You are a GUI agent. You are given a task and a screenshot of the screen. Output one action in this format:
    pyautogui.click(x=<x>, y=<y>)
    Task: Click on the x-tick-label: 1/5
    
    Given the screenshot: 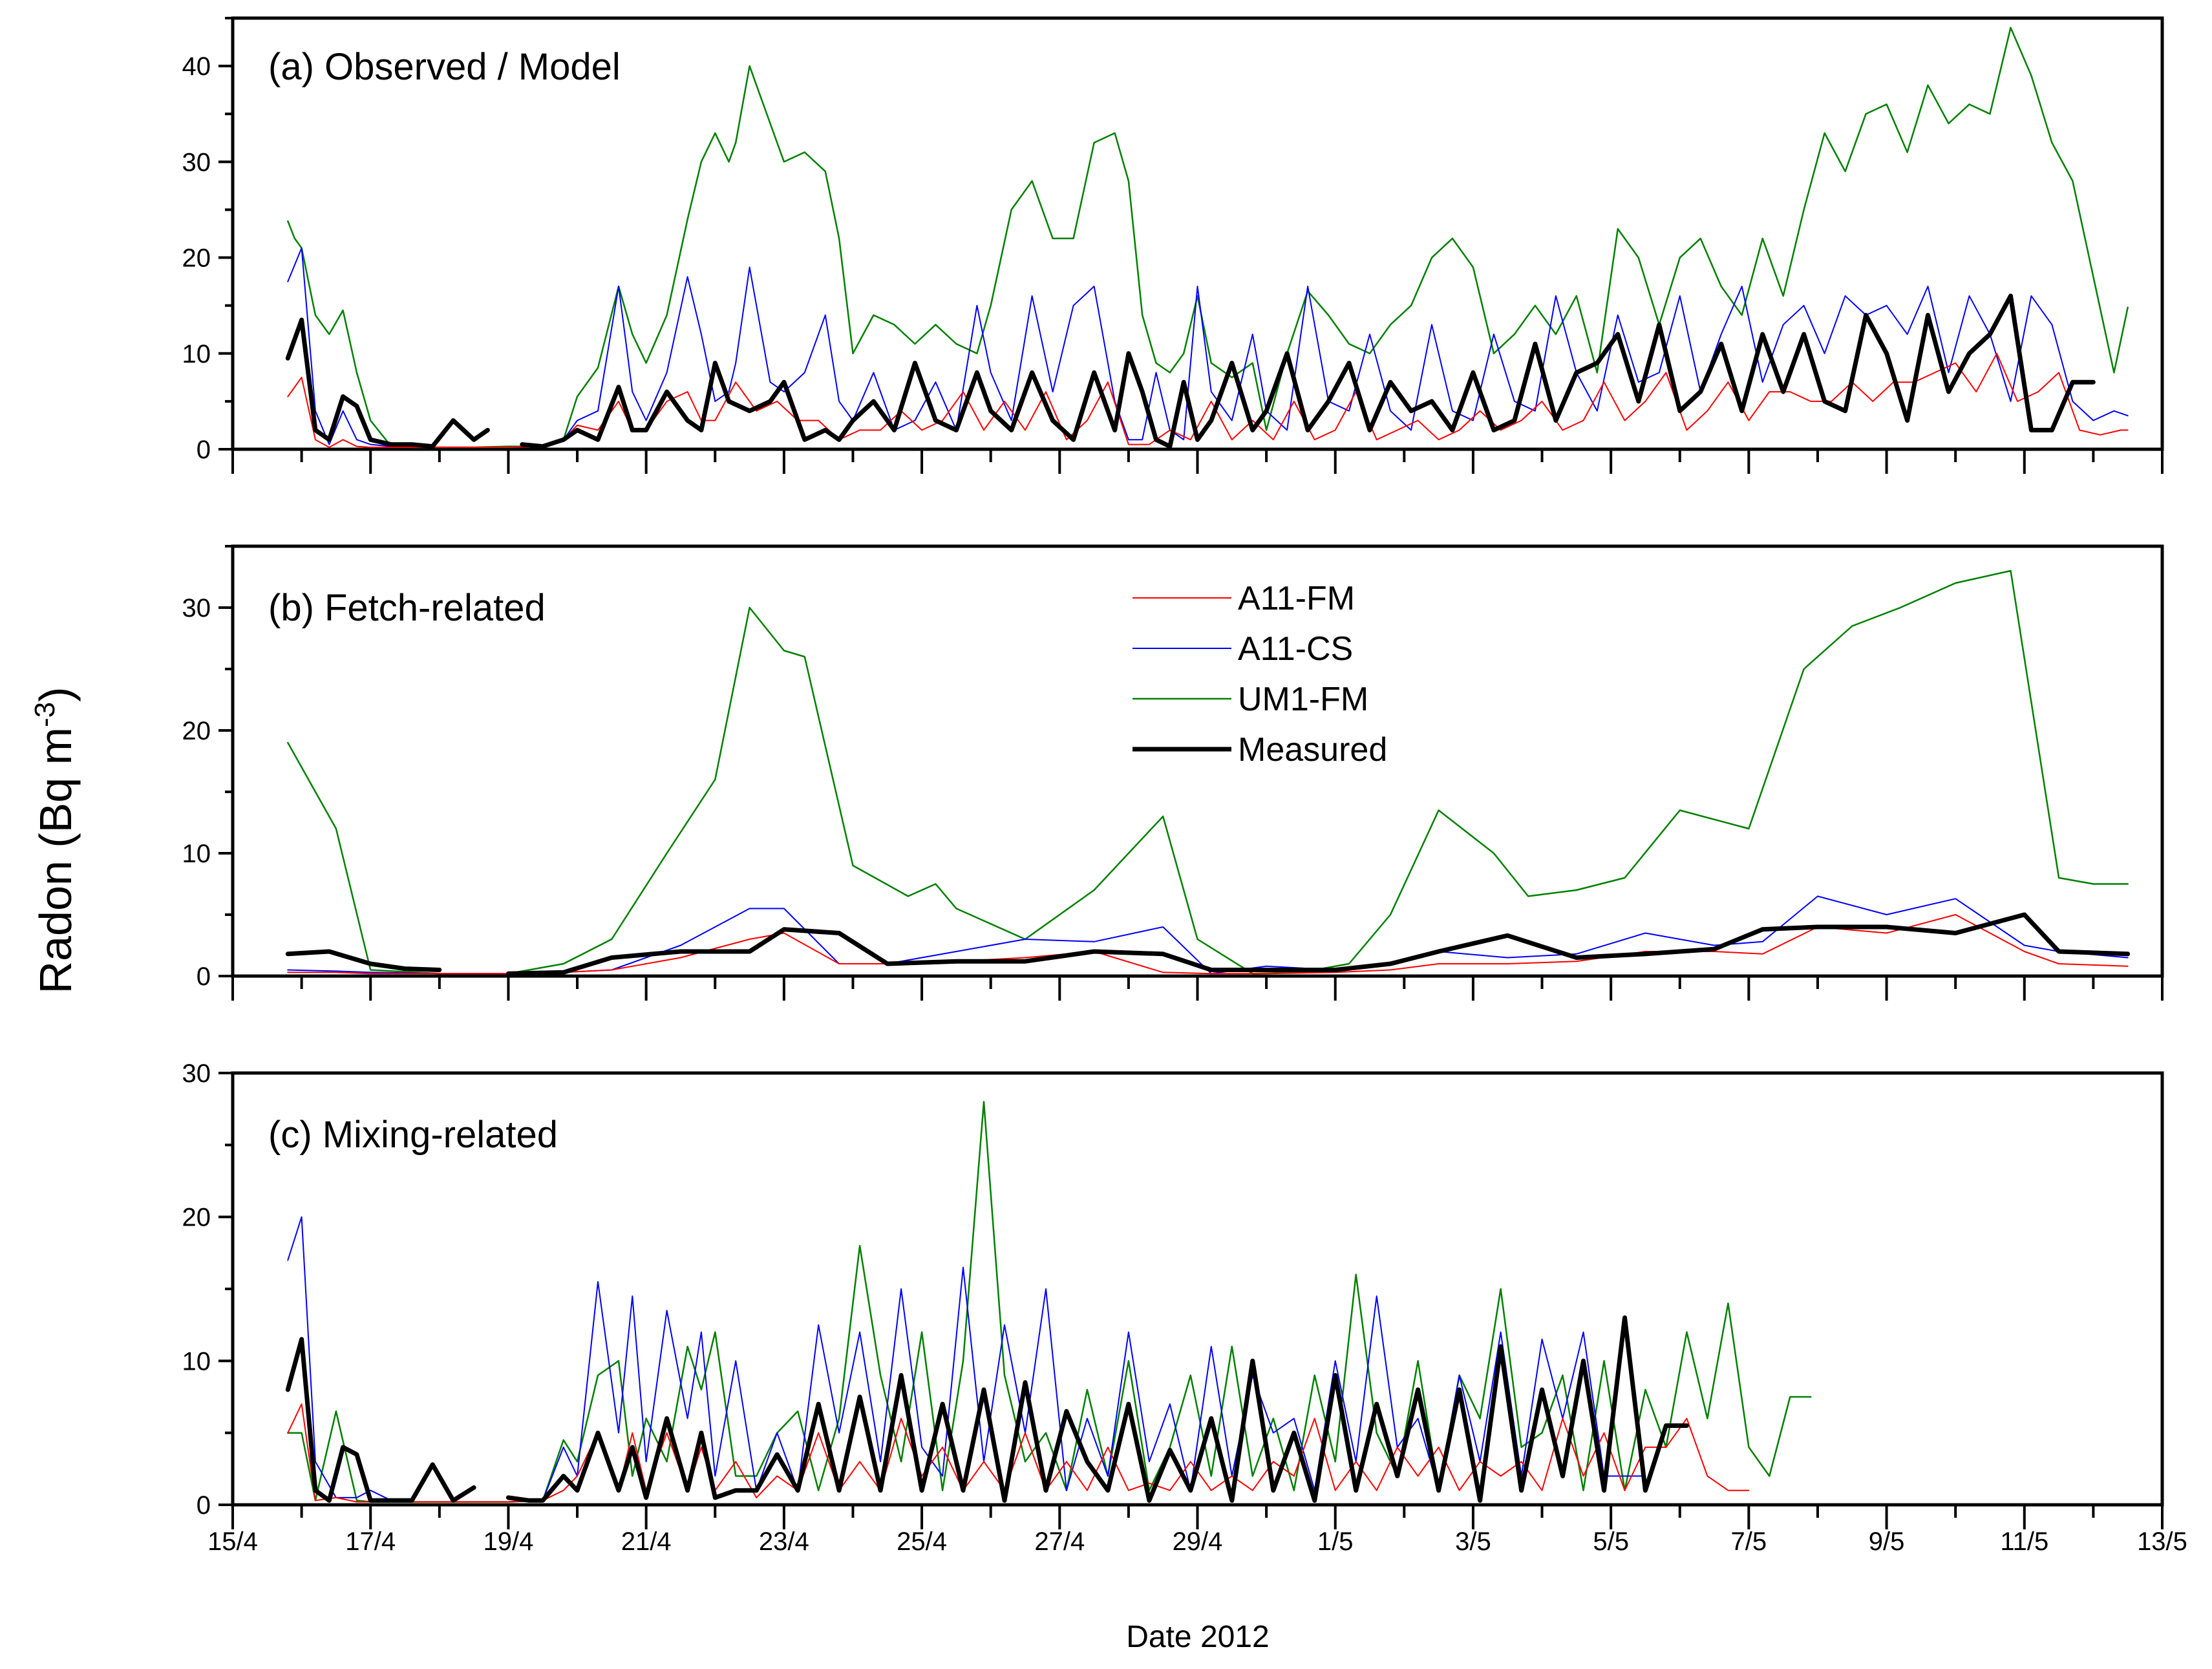 What is the action you would take?
    pyautogui.click(x=1335, y=1541)
    